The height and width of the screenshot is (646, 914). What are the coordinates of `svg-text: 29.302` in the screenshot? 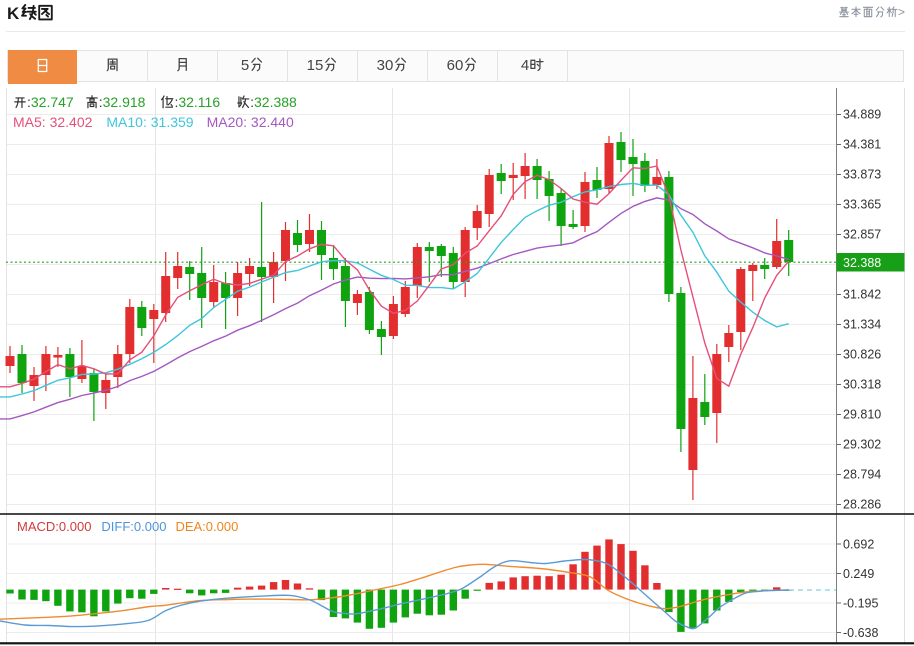 It's located at (862, 445).